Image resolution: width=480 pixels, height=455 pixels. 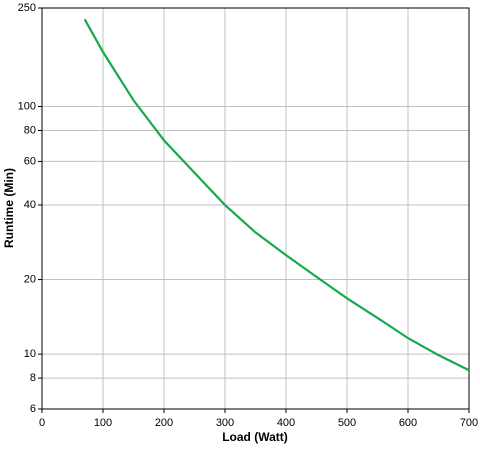 I want to click on x-tick-label: 200, so click(x=164, y=423).